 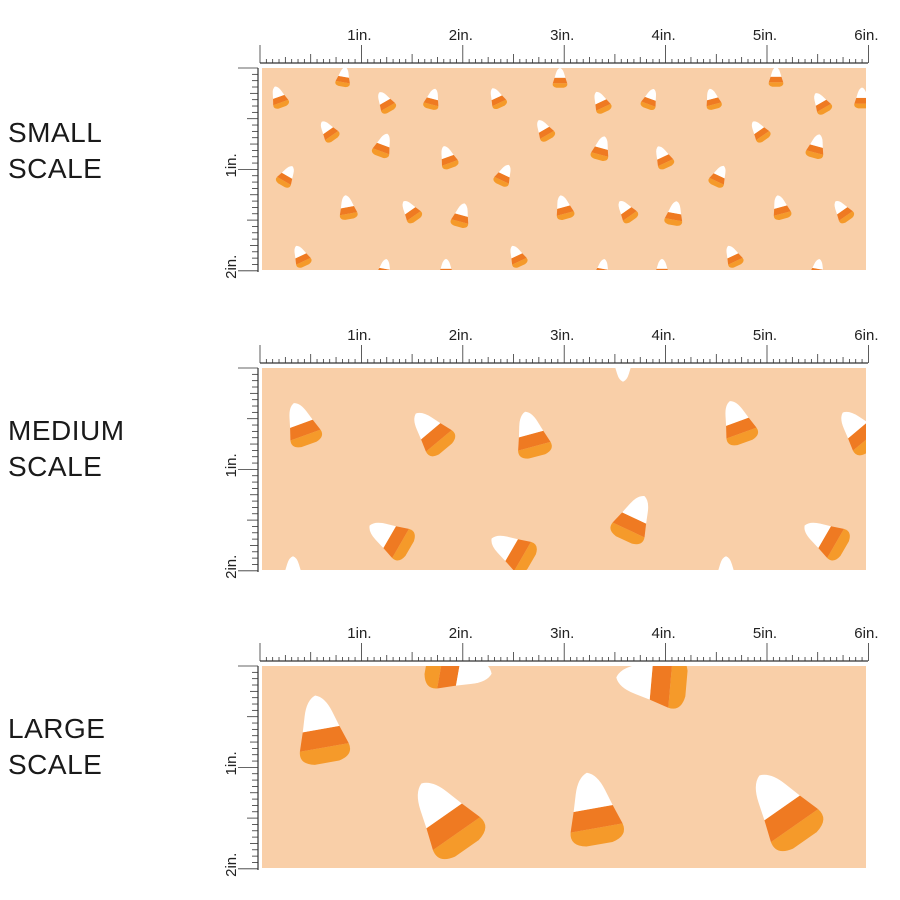 I want to click on ruler-x-label: 1in., so click(x=359, y=35).